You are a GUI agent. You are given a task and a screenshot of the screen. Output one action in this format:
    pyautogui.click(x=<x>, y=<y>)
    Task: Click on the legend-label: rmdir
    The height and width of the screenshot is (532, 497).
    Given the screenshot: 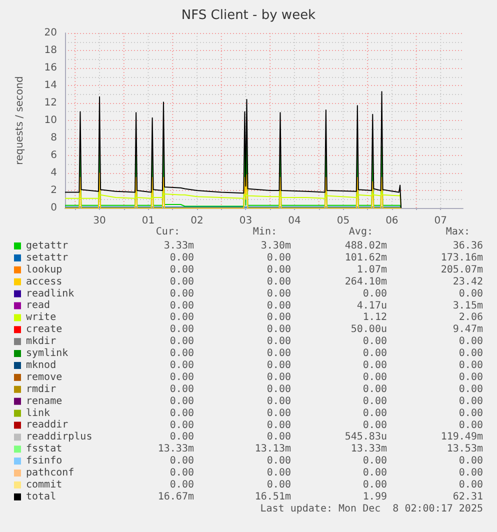 What is the action you would take?
    pyautogui.click(x=41, y=389)
    